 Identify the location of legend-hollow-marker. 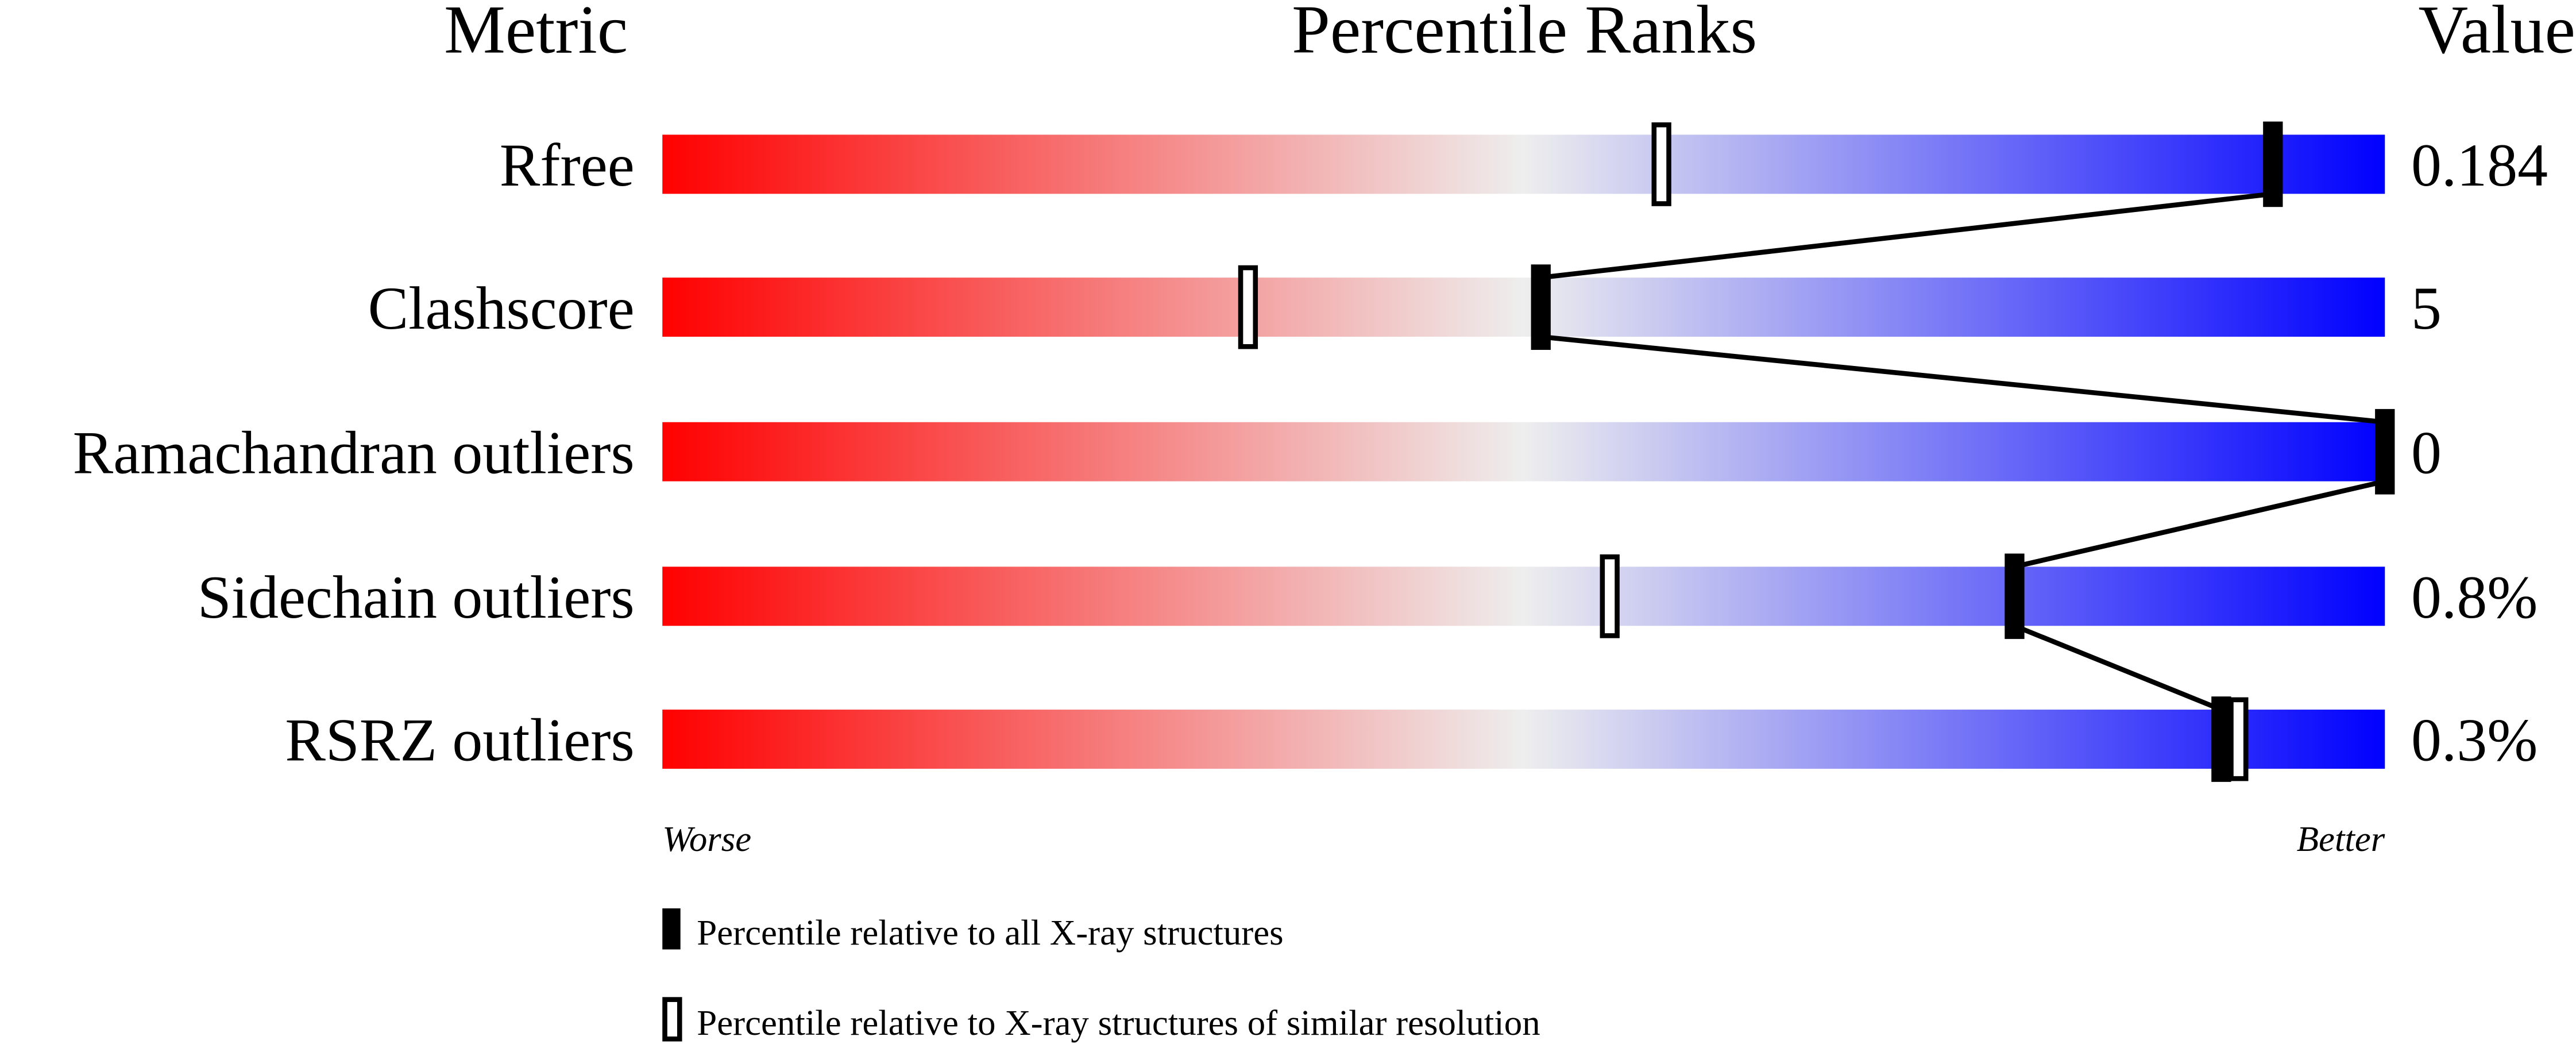
(672, 1019).